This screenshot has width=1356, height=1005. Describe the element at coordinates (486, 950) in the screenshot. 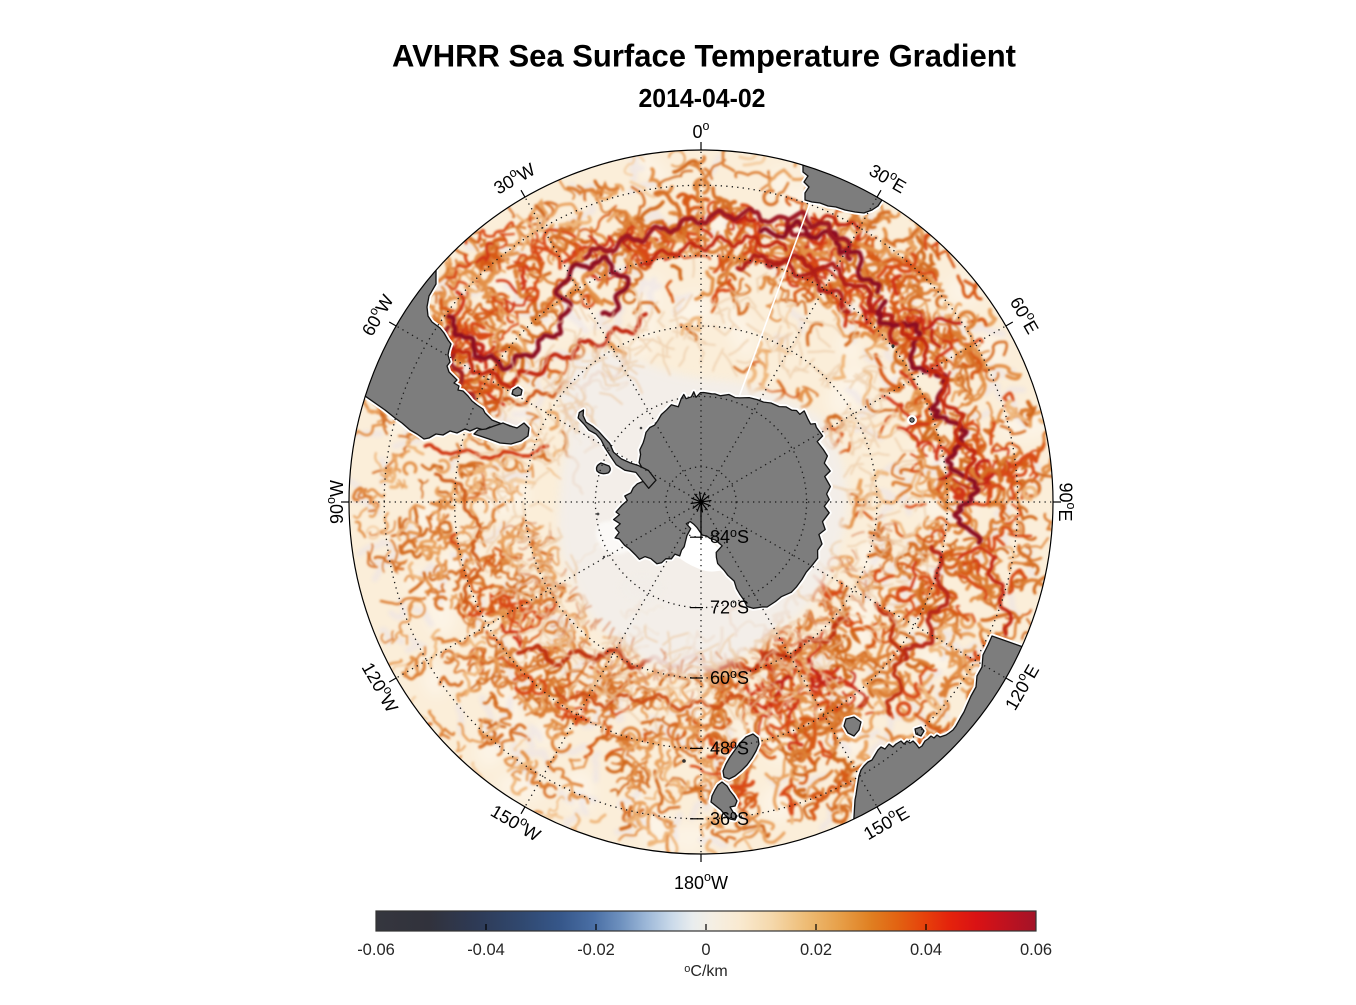

I see `svg-text: -0.04` at that location.